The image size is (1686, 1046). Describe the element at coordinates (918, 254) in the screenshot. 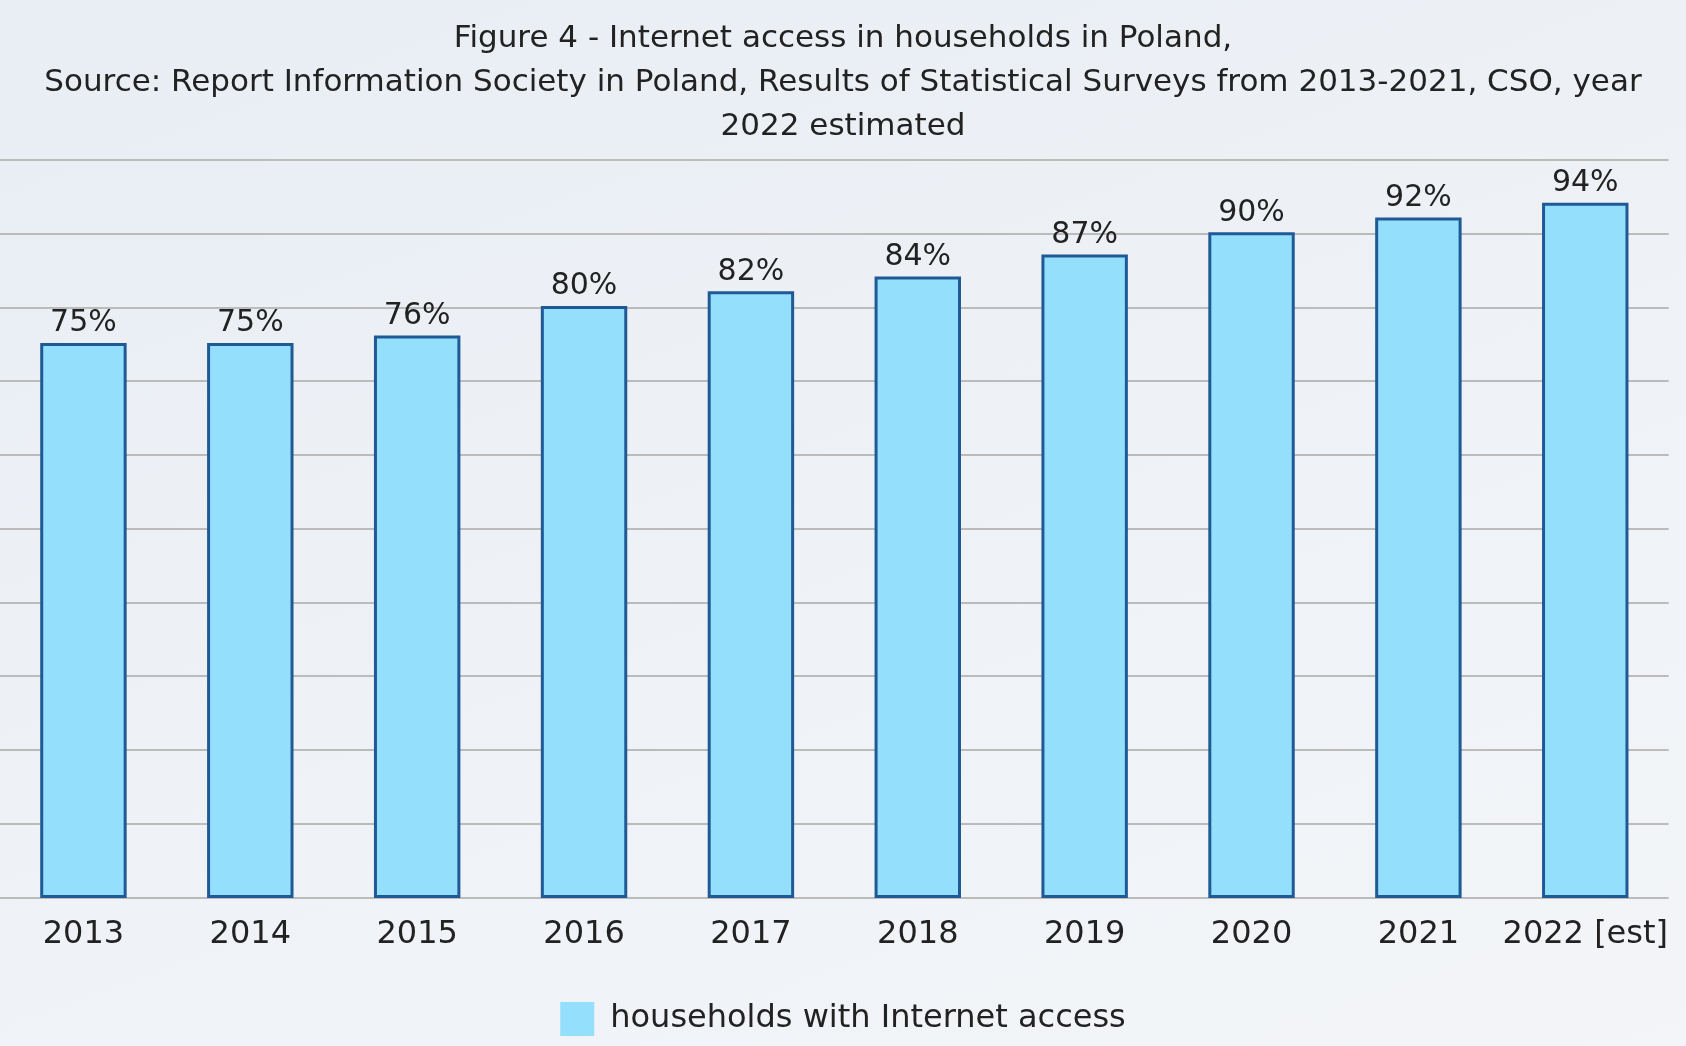

I see `data-label: 84%` at that location.